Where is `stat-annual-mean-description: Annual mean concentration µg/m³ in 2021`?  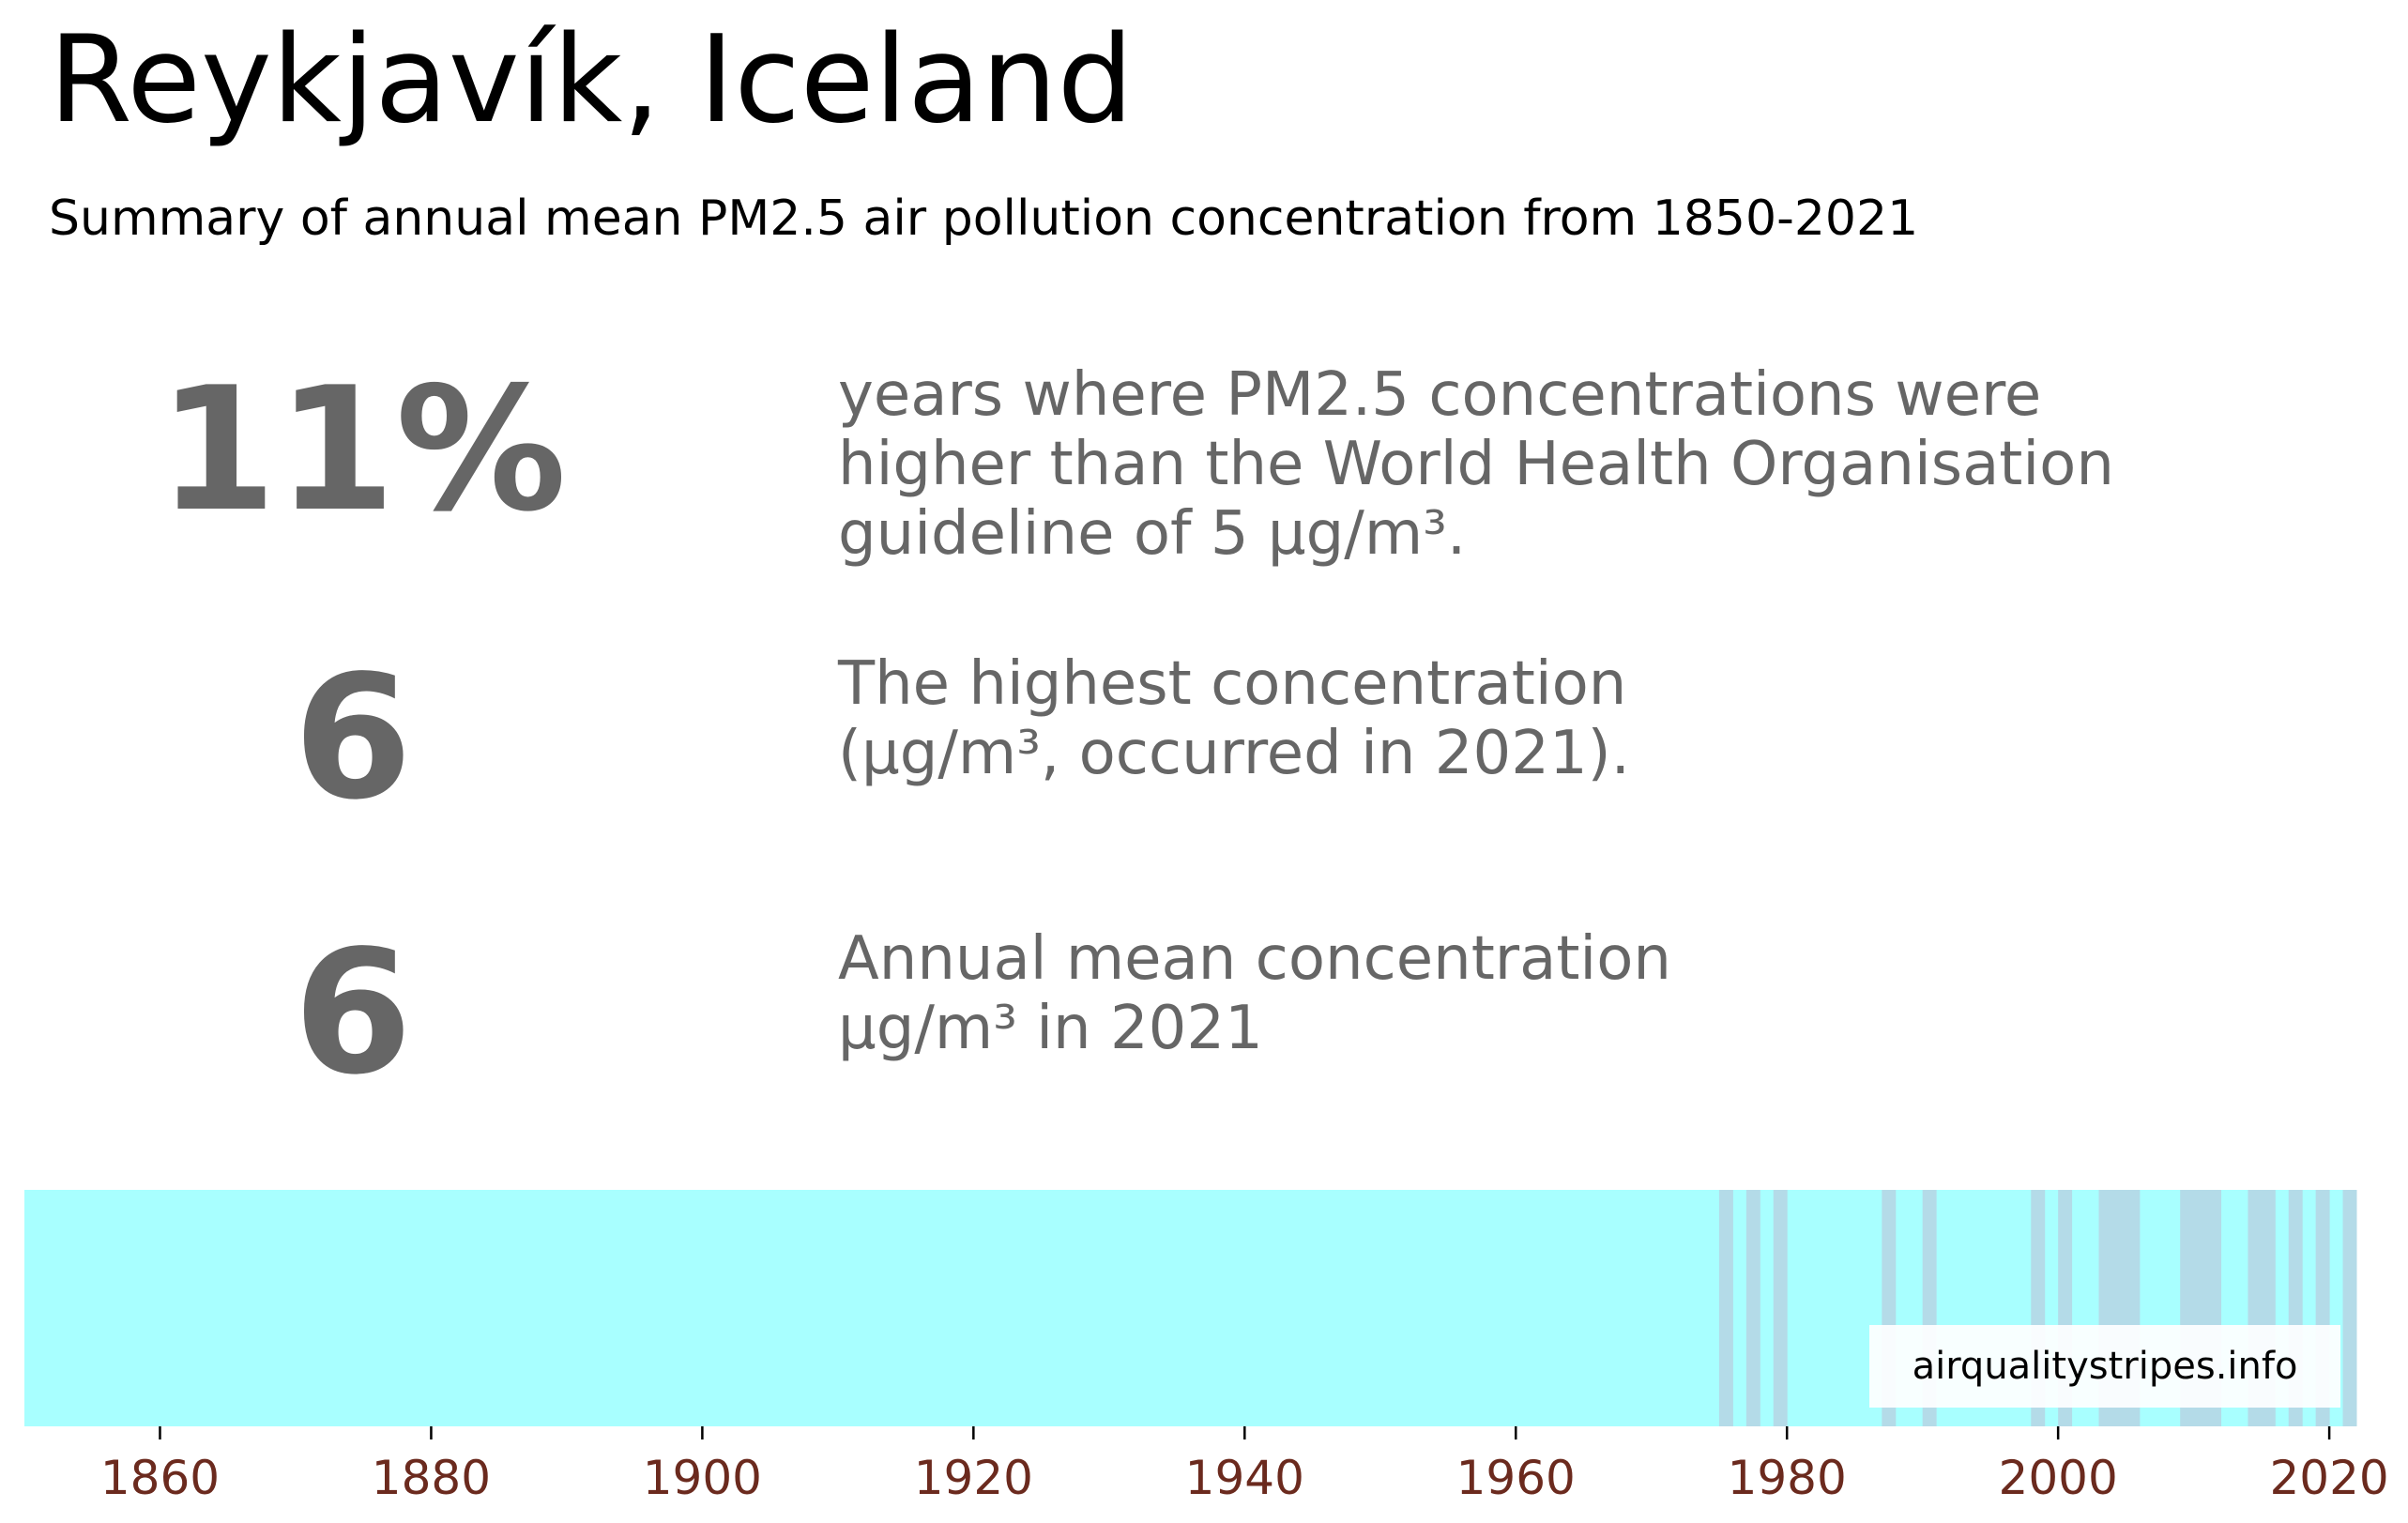 stat-annual-mean-description: Annual mean concentration µg/m³ in 2021 is located at coordinates (1254, 993).